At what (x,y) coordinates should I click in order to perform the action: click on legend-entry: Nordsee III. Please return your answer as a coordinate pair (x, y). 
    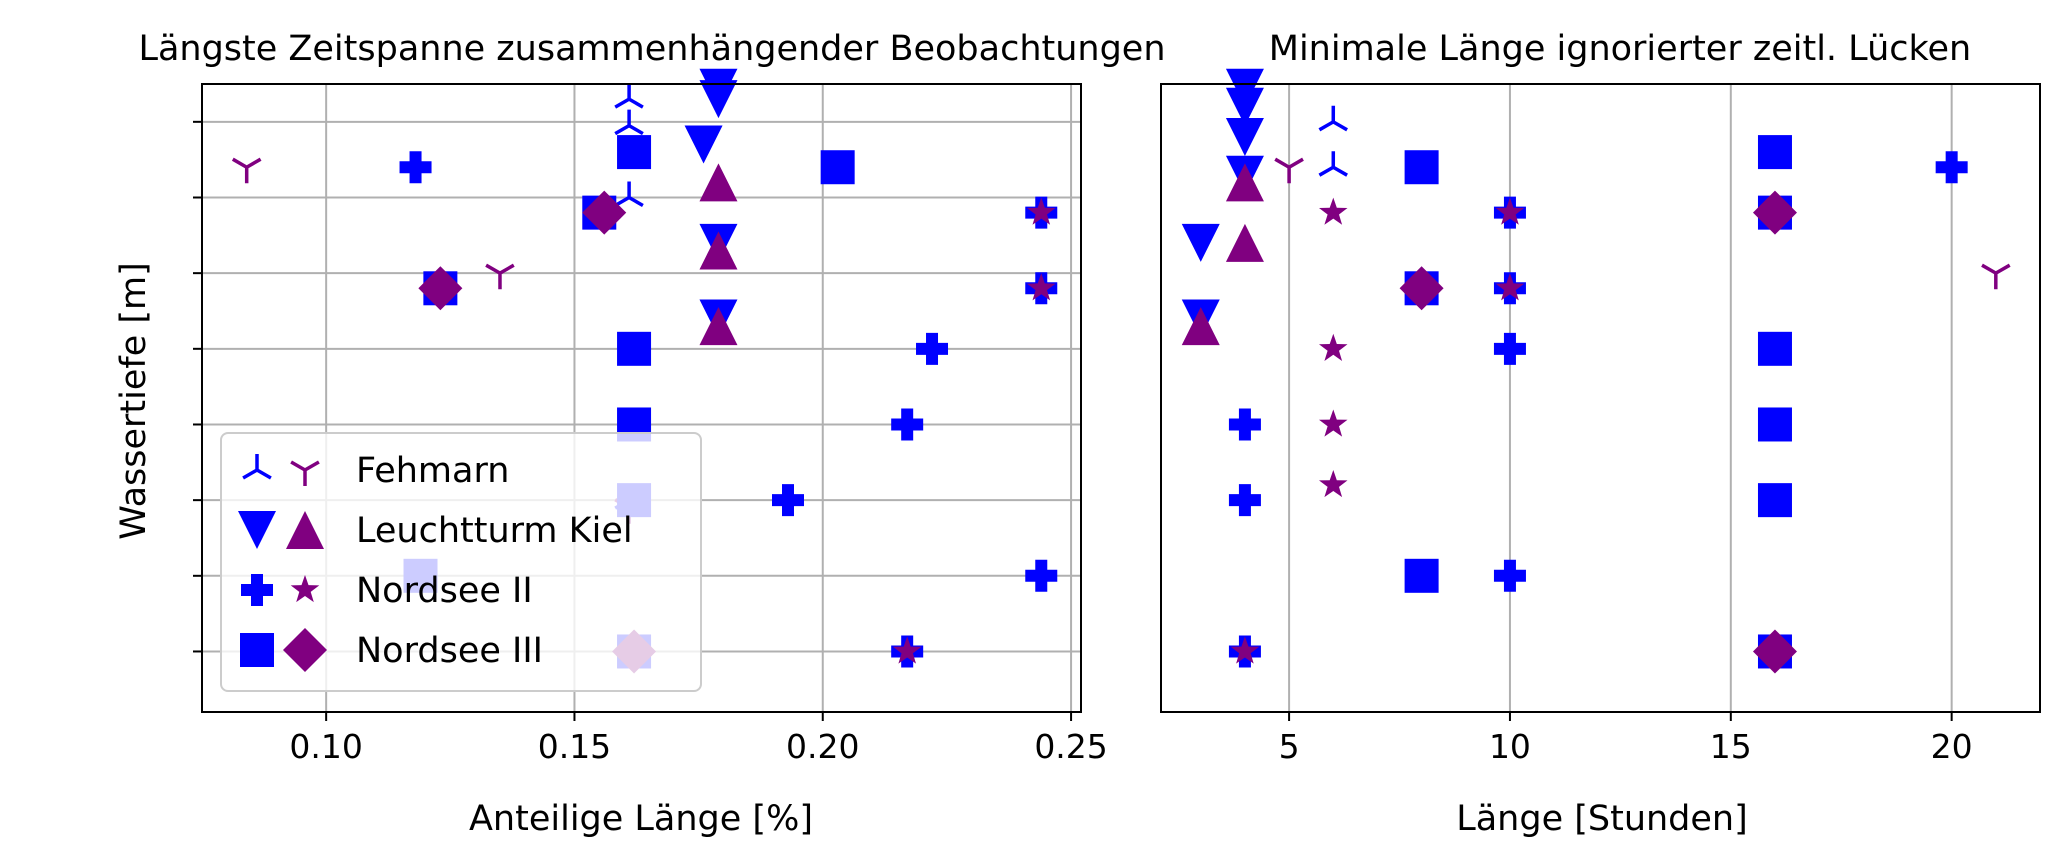
    Looking at the image, I should click on (391, 650).